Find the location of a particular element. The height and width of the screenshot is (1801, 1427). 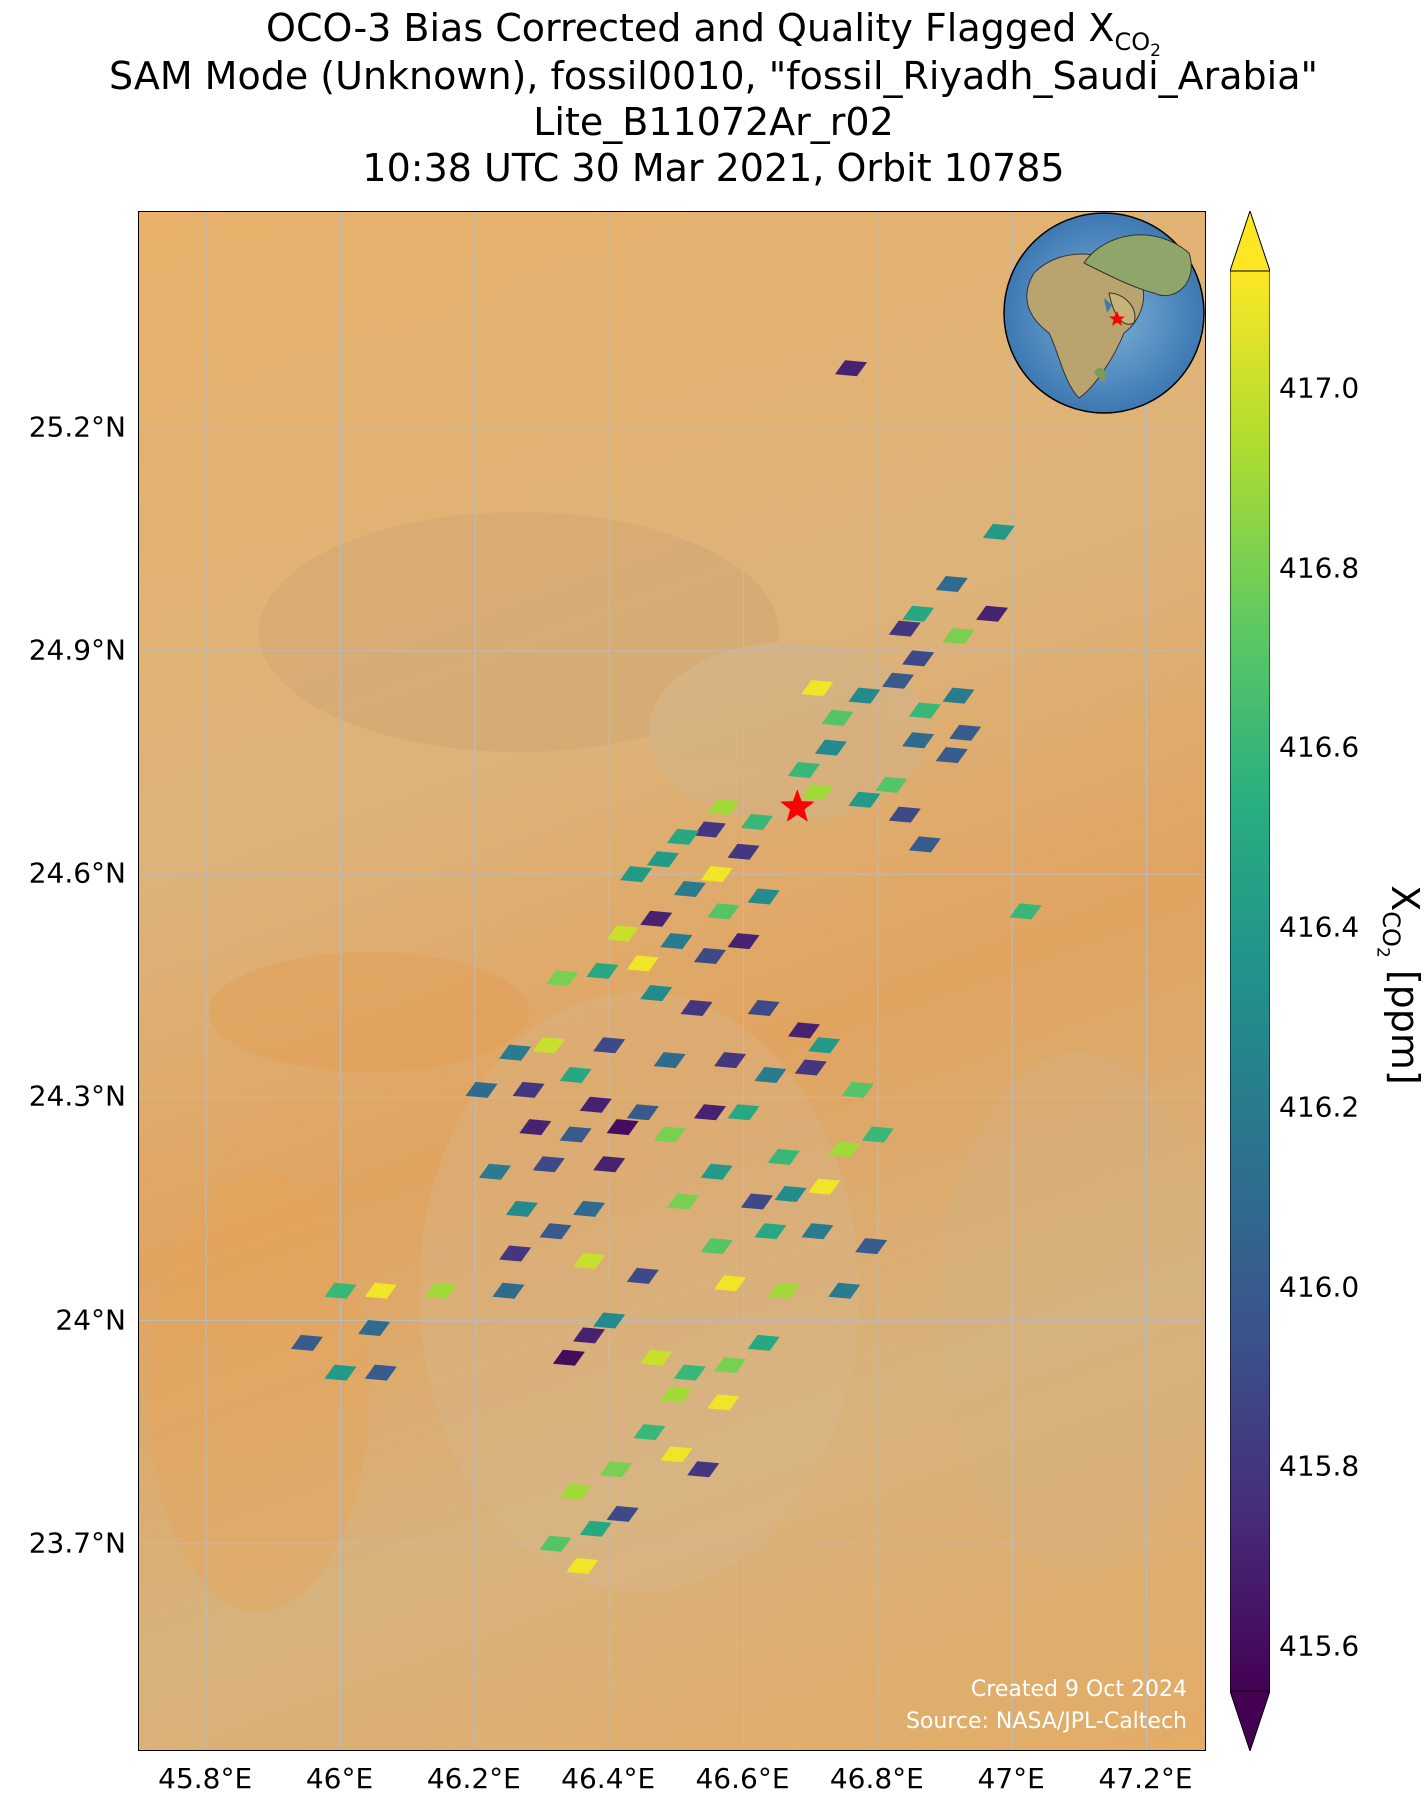

colorbar-tick-label: 416.8 is located at coordinates (1319, 568).